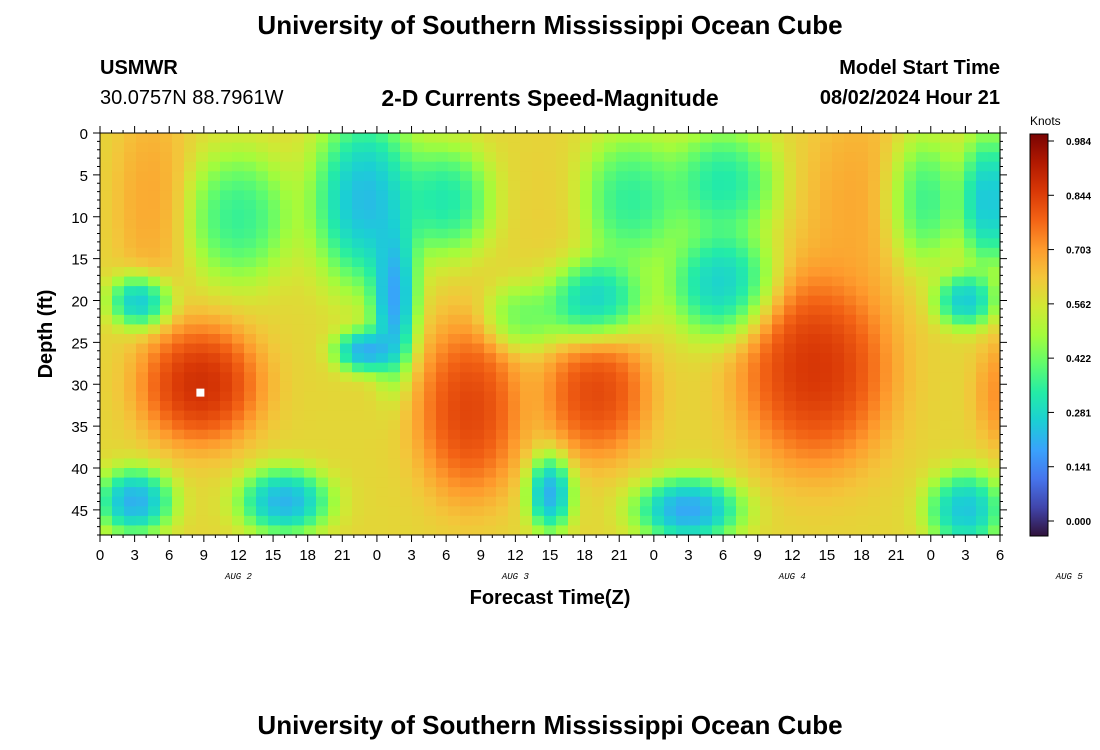  What do you see at coordinates (792, 555) in the screenshot?
I see `x-tick-label: 12` at bounding box center [792, 555].